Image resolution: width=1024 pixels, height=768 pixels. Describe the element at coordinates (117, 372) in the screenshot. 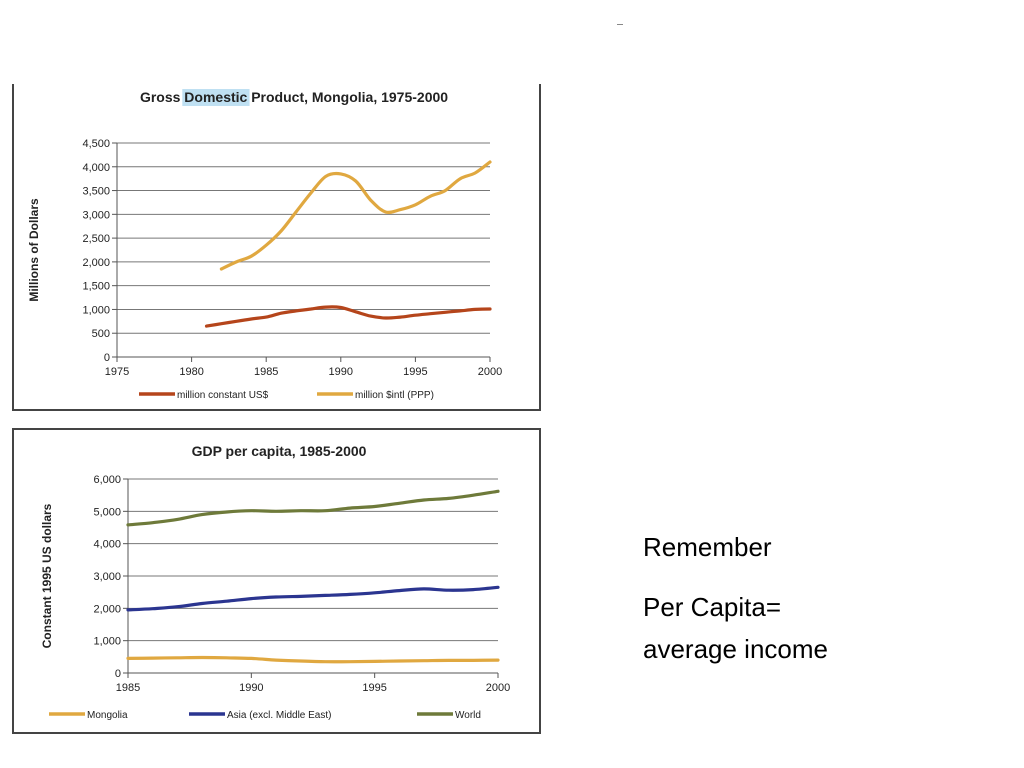

I see `x-tick-label: 1975` at that location.